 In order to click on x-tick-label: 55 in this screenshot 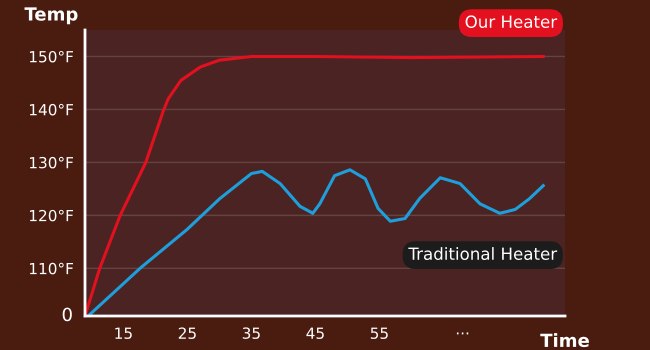, I will do `click(379, 333)`.